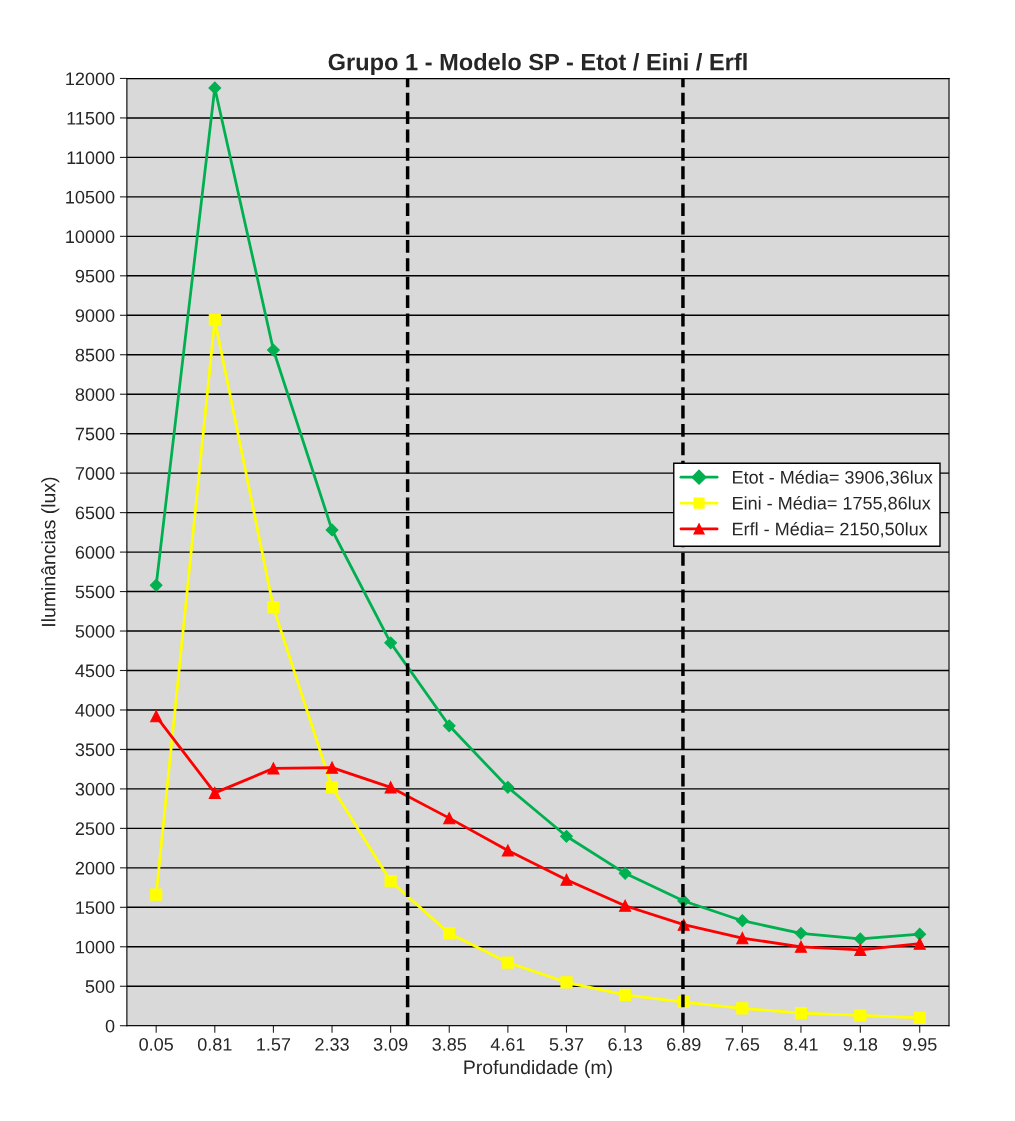  What do you see at coordinates (100, 986) in the screenshot?
I see `y-tick-label: 500` at bounding box center [100, 986].